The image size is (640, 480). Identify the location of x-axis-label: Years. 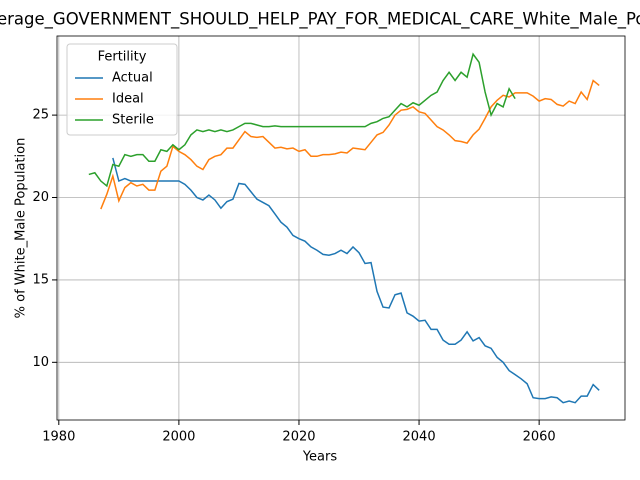
(320, 457).